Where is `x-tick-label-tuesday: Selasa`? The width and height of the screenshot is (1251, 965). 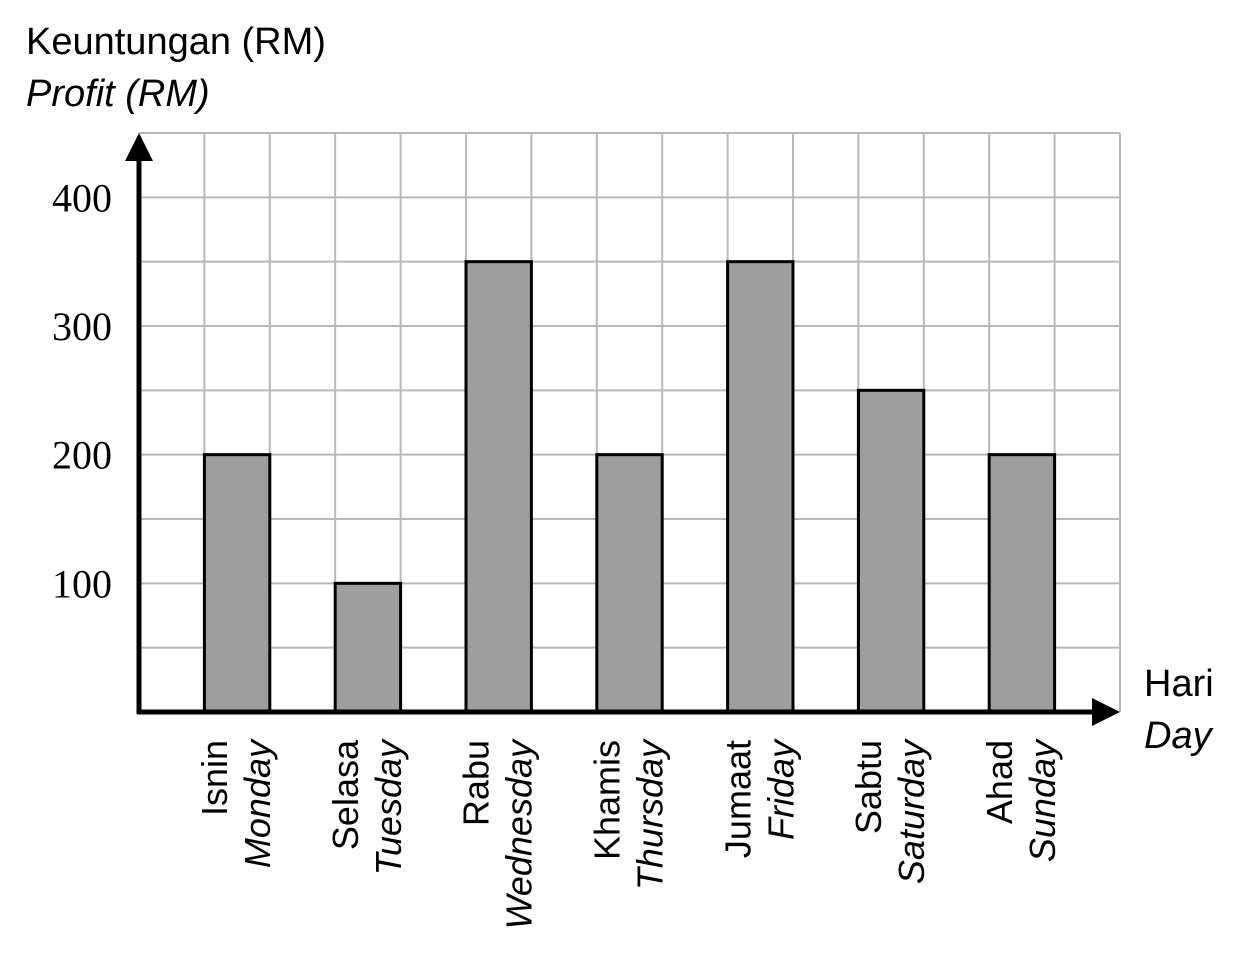
x-tick-label-tuesday: Selasa is located at coordinates (345, 794).